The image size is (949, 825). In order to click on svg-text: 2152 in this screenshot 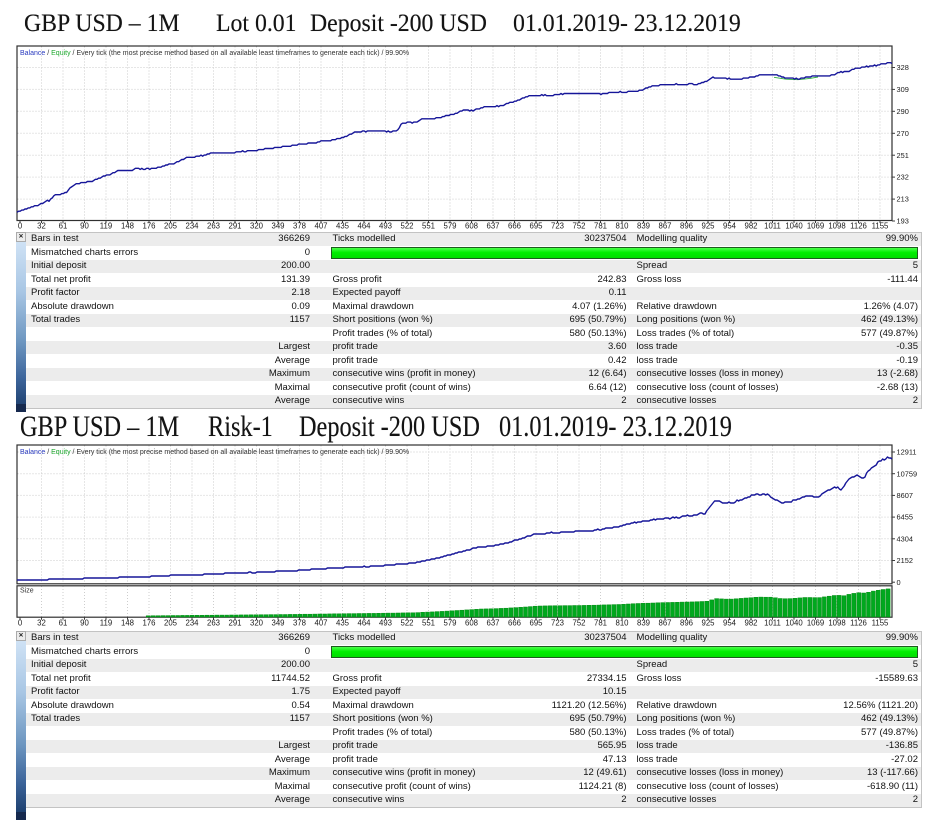, I will do `click(905, 560)`.